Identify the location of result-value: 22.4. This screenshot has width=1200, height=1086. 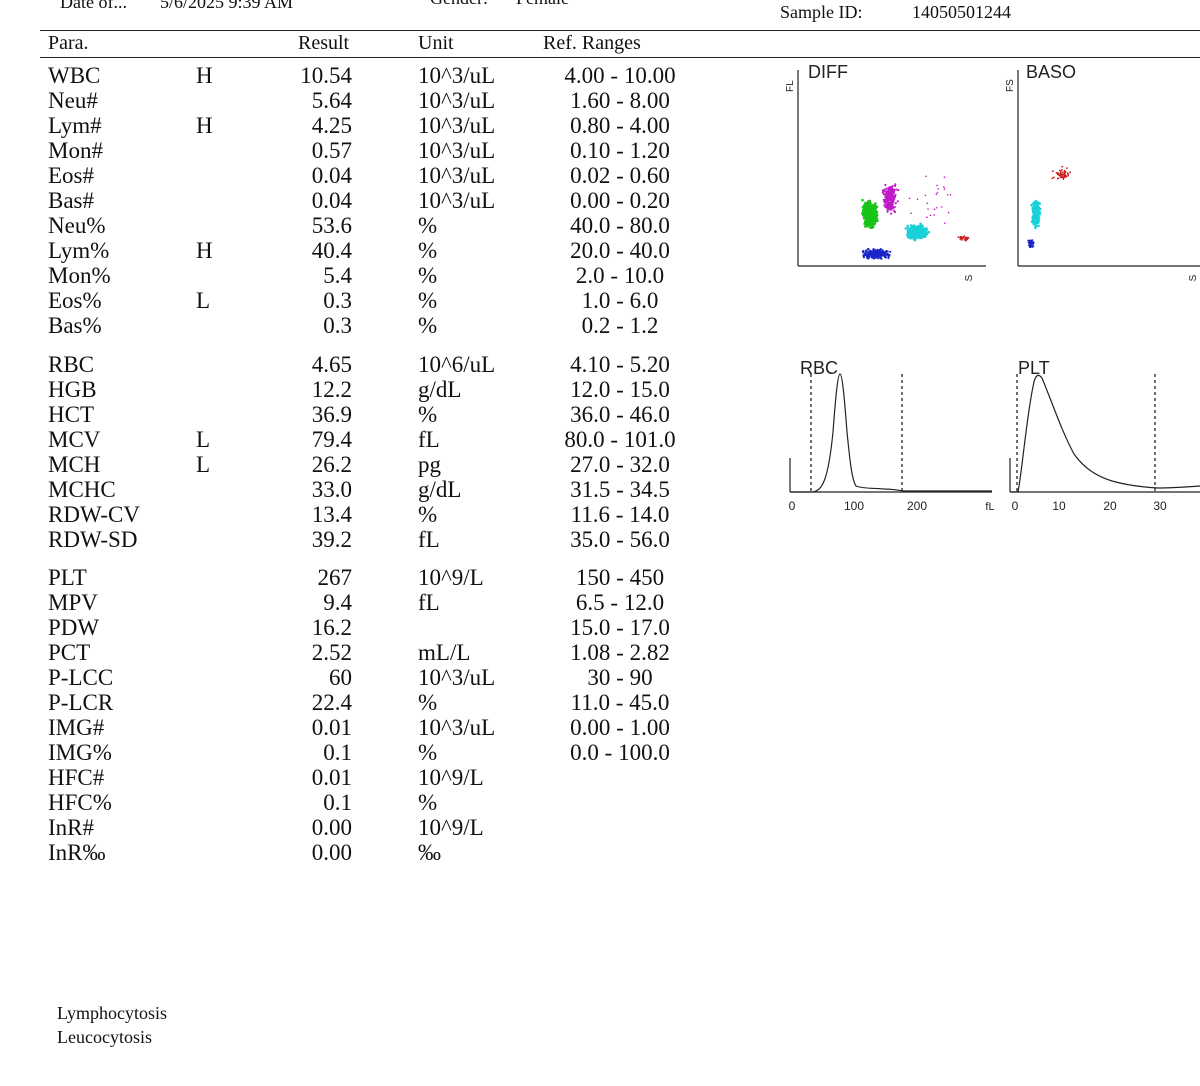
(331, 702).